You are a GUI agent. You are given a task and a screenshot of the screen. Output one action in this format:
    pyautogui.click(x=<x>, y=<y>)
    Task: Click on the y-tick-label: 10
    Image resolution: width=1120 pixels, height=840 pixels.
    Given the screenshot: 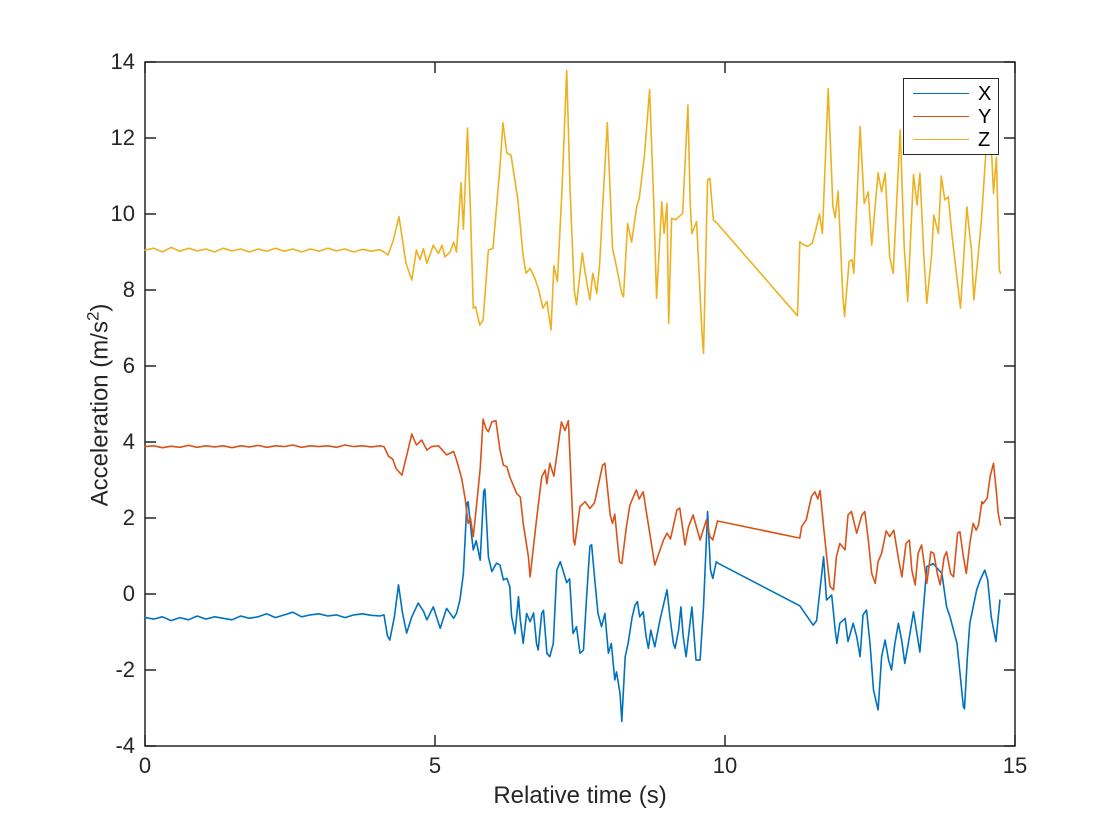 What is the action you would take?
    pyautogui.click(x=122, y=213)
    